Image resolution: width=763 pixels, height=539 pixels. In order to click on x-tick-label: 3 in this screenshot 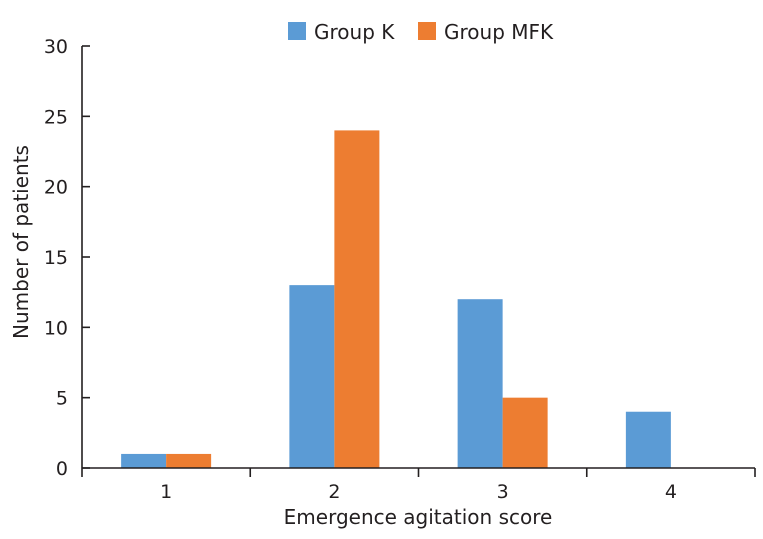, I will do `click(503, 492)`.